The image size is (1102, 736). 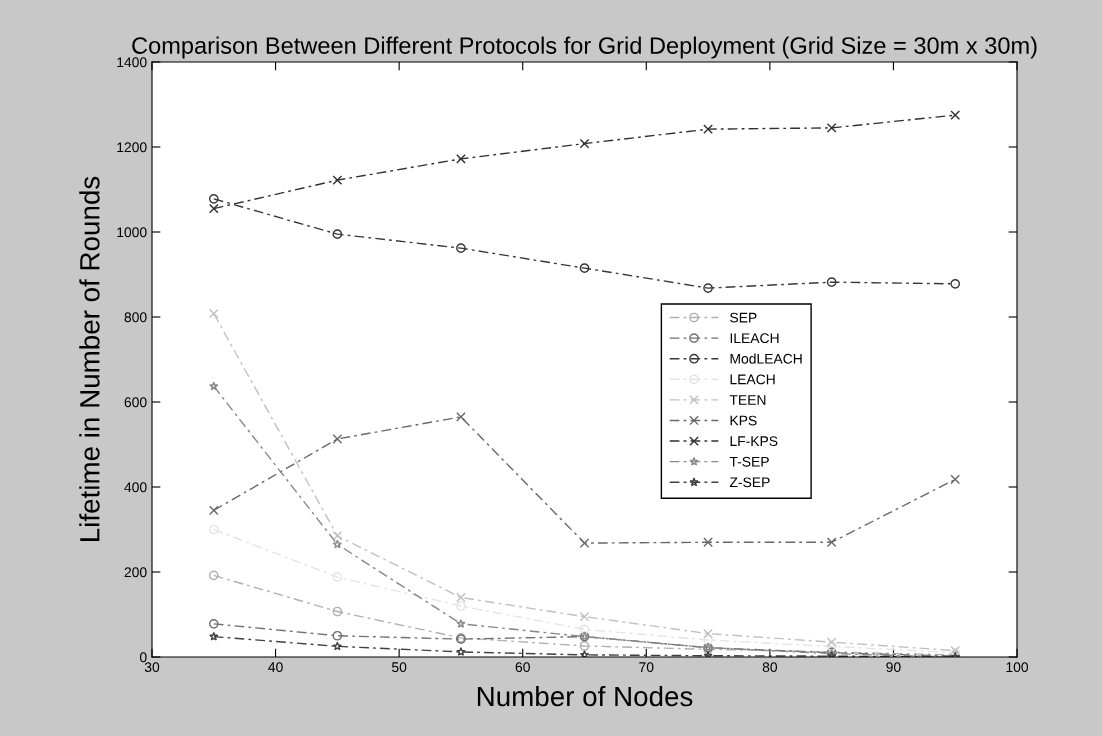 I want to click on legend-label: KPS, so click(x=743, y=420).